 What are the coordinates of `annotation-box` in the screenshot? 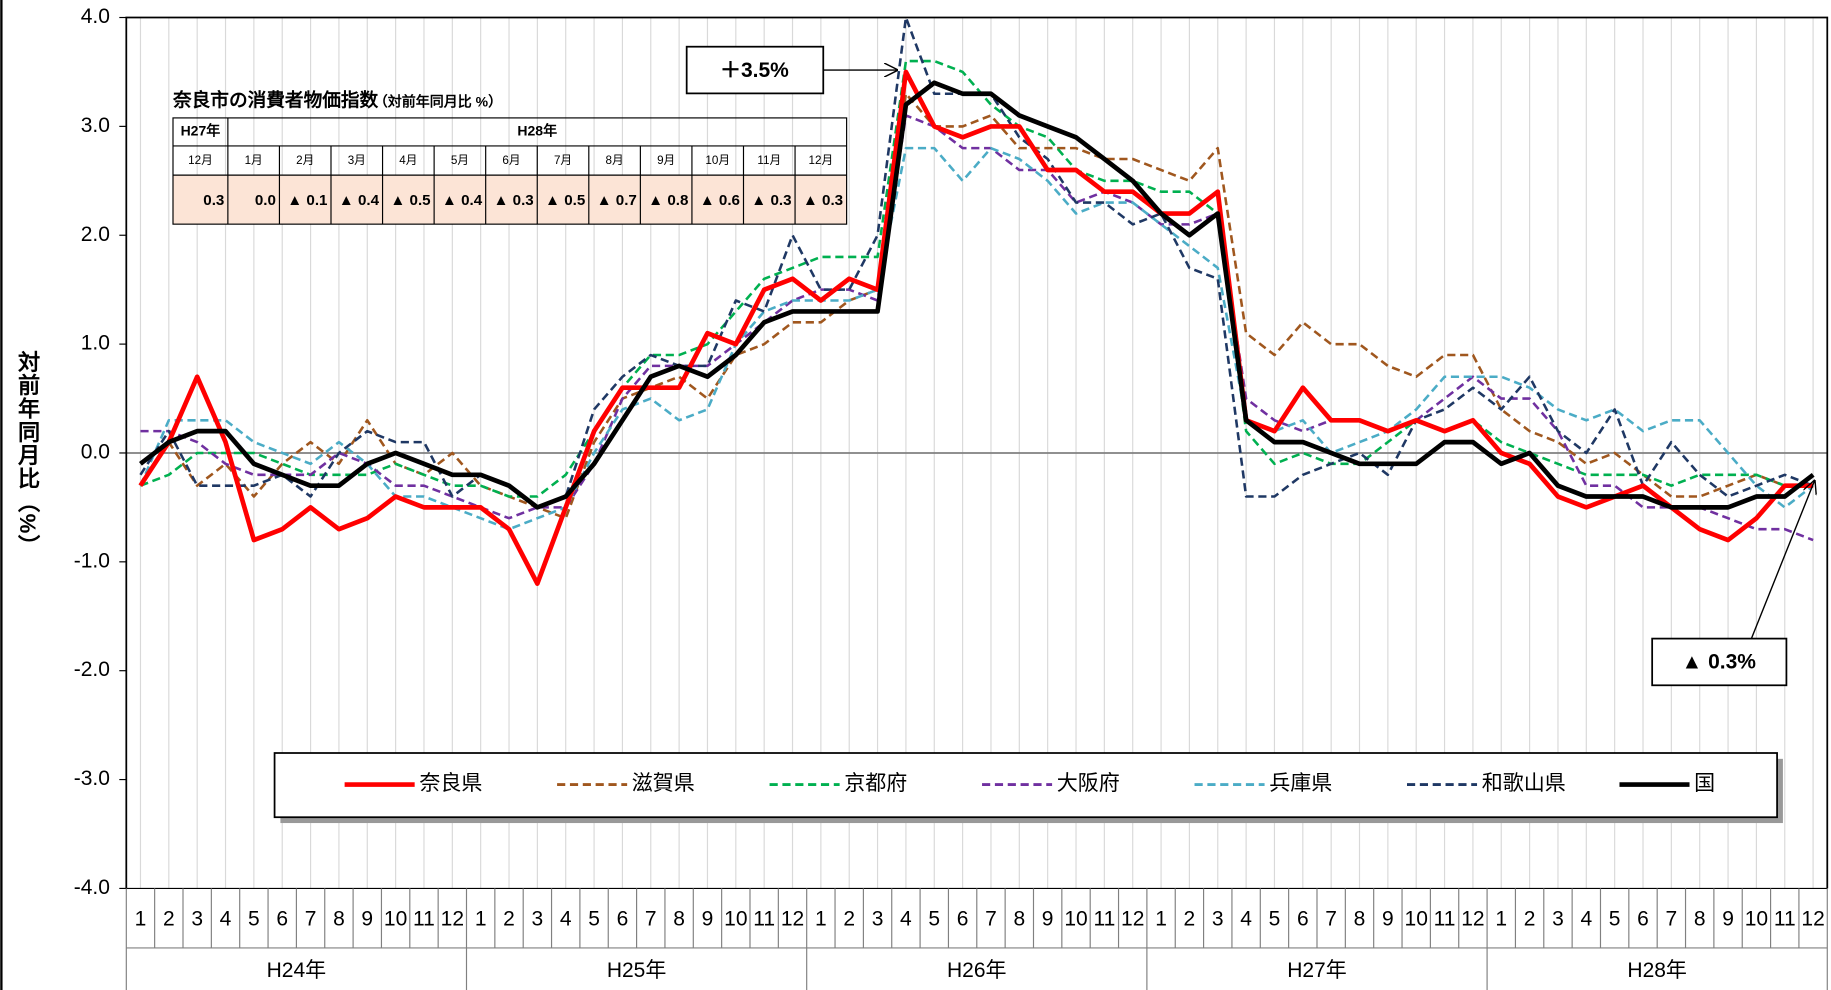 It's located at (1719, 662).